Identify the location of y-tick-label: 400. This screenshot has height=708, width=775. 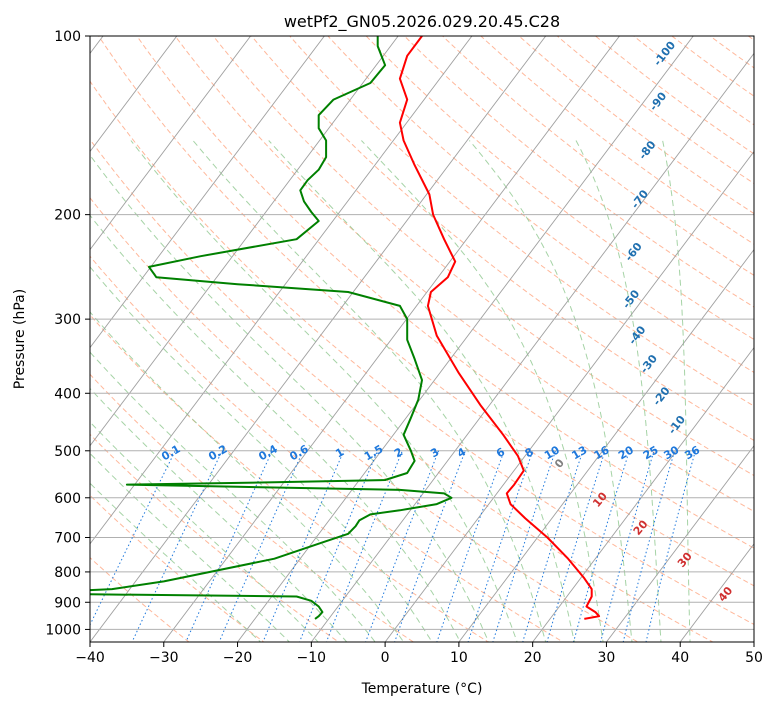
(67, 394).